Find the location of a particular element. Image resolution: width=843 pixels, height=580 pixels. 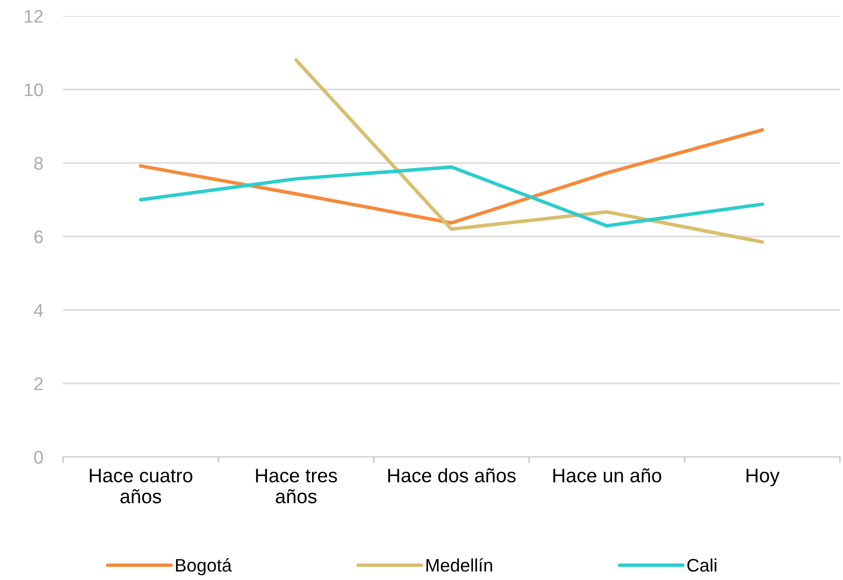

y-tick-label: 12 is located at coordinates (33, 16).